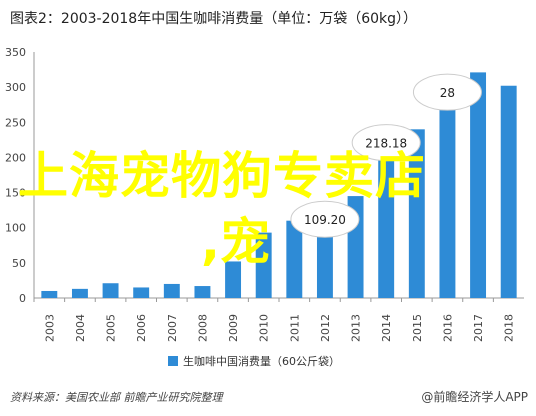 The height and width of the screenshot is (416, 536). I want to click on brand-label: @前瞻经济学人APP, so click(474, 397).